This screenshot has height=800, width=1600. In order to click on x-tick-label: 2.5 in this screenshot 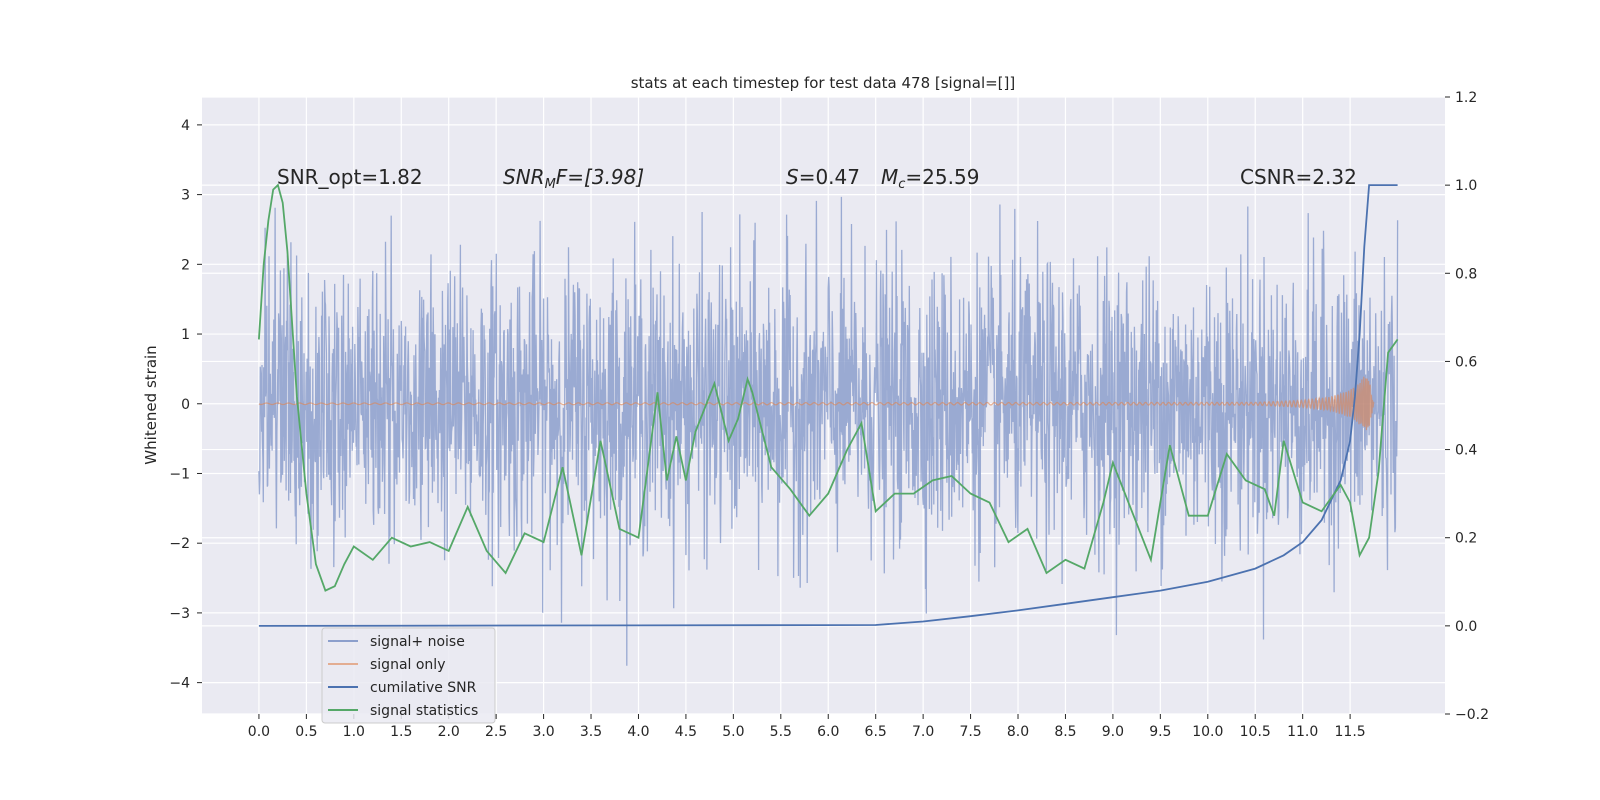, I will do `click(496, 732)`.